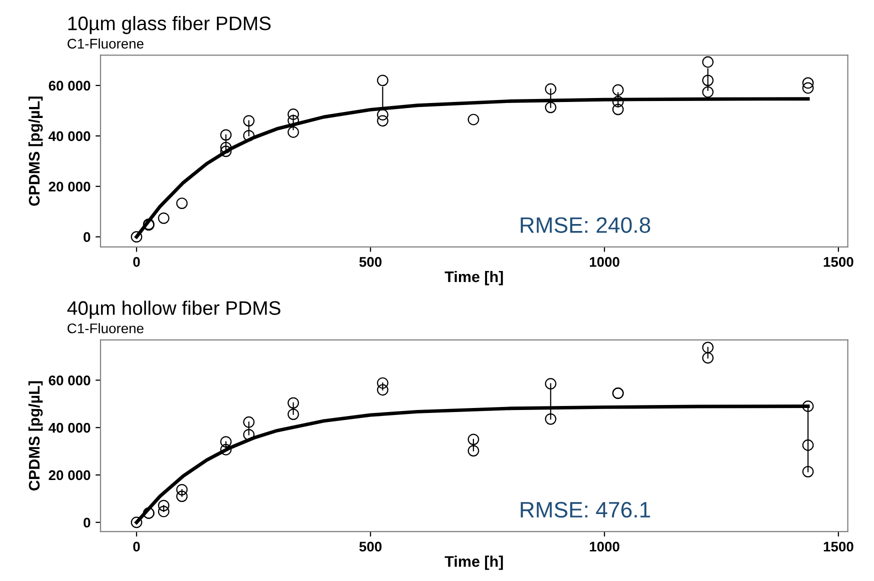 This screenshot has height=581, width=874. Describe the element at coordinates (173, 309) in the screenshot. I see `chart-title: 40µm hollow fiber PDMS` at that location.